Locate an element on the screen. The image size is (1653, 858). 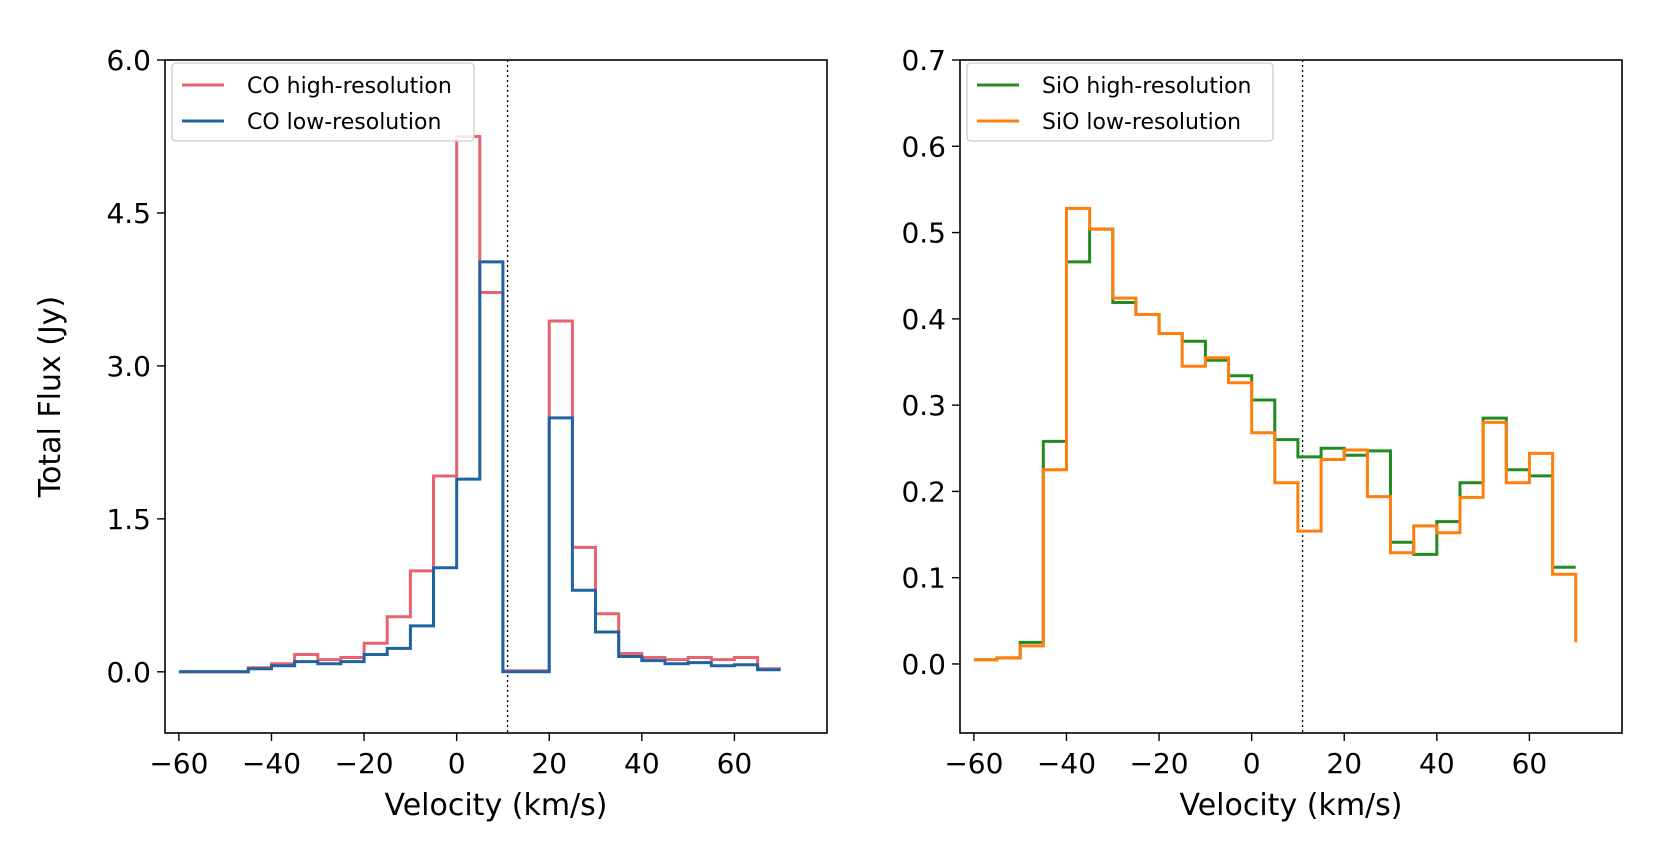
co-legend-label-1: CO low-resolution is located at coordinates (344, 122).